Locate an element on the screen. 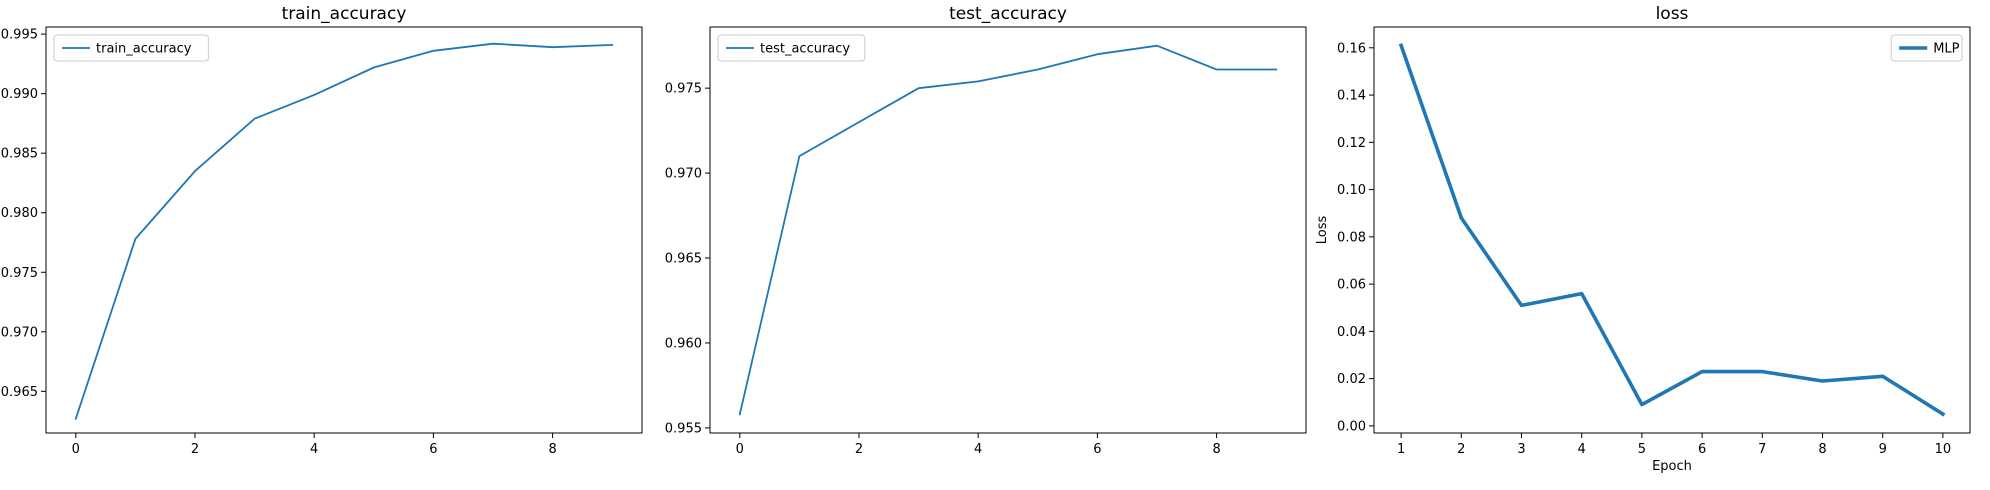 The image size is (1990, 490). y-tick-label: 0.08 is located at coordinates (1351, 237).